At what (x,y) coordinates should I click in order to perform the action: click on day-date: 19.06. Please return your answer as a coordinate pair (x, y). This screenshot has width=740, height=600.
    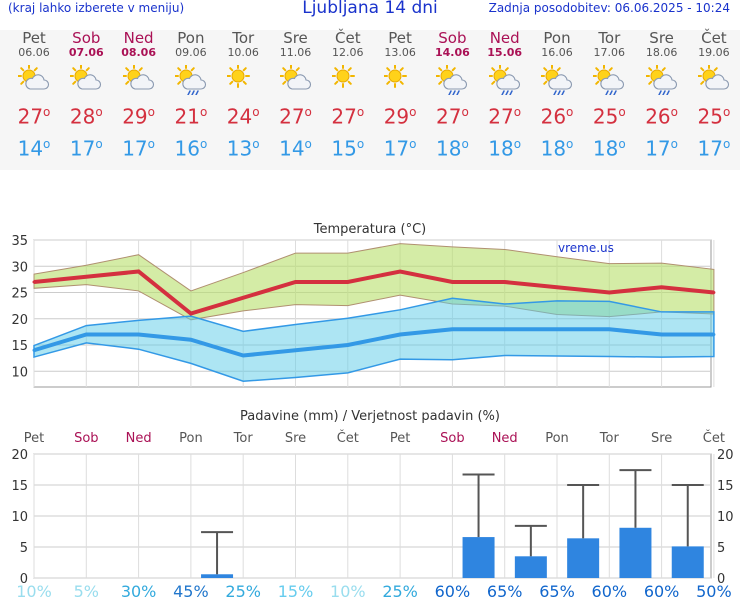
    Looking at the image, I should click on (714, 52).